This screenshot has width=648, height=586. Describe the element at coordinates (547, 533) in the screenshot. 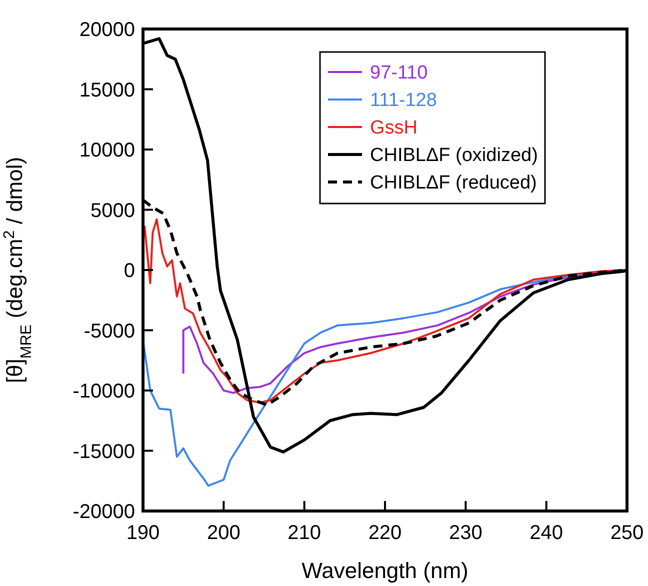

I see `x-tick-label: 240` at that location.